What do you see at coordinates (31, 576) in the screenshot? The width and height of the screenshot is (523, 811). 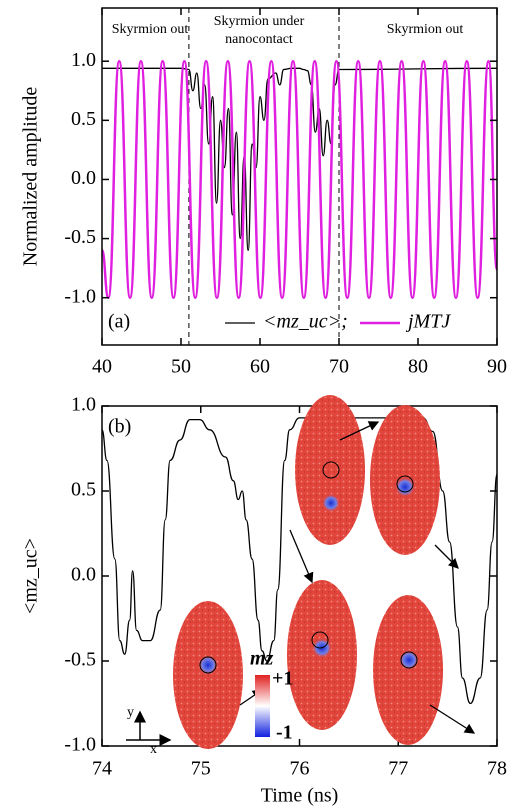 I see `y-axis-label: <mz_uc>` at bounding box center [31, 576].